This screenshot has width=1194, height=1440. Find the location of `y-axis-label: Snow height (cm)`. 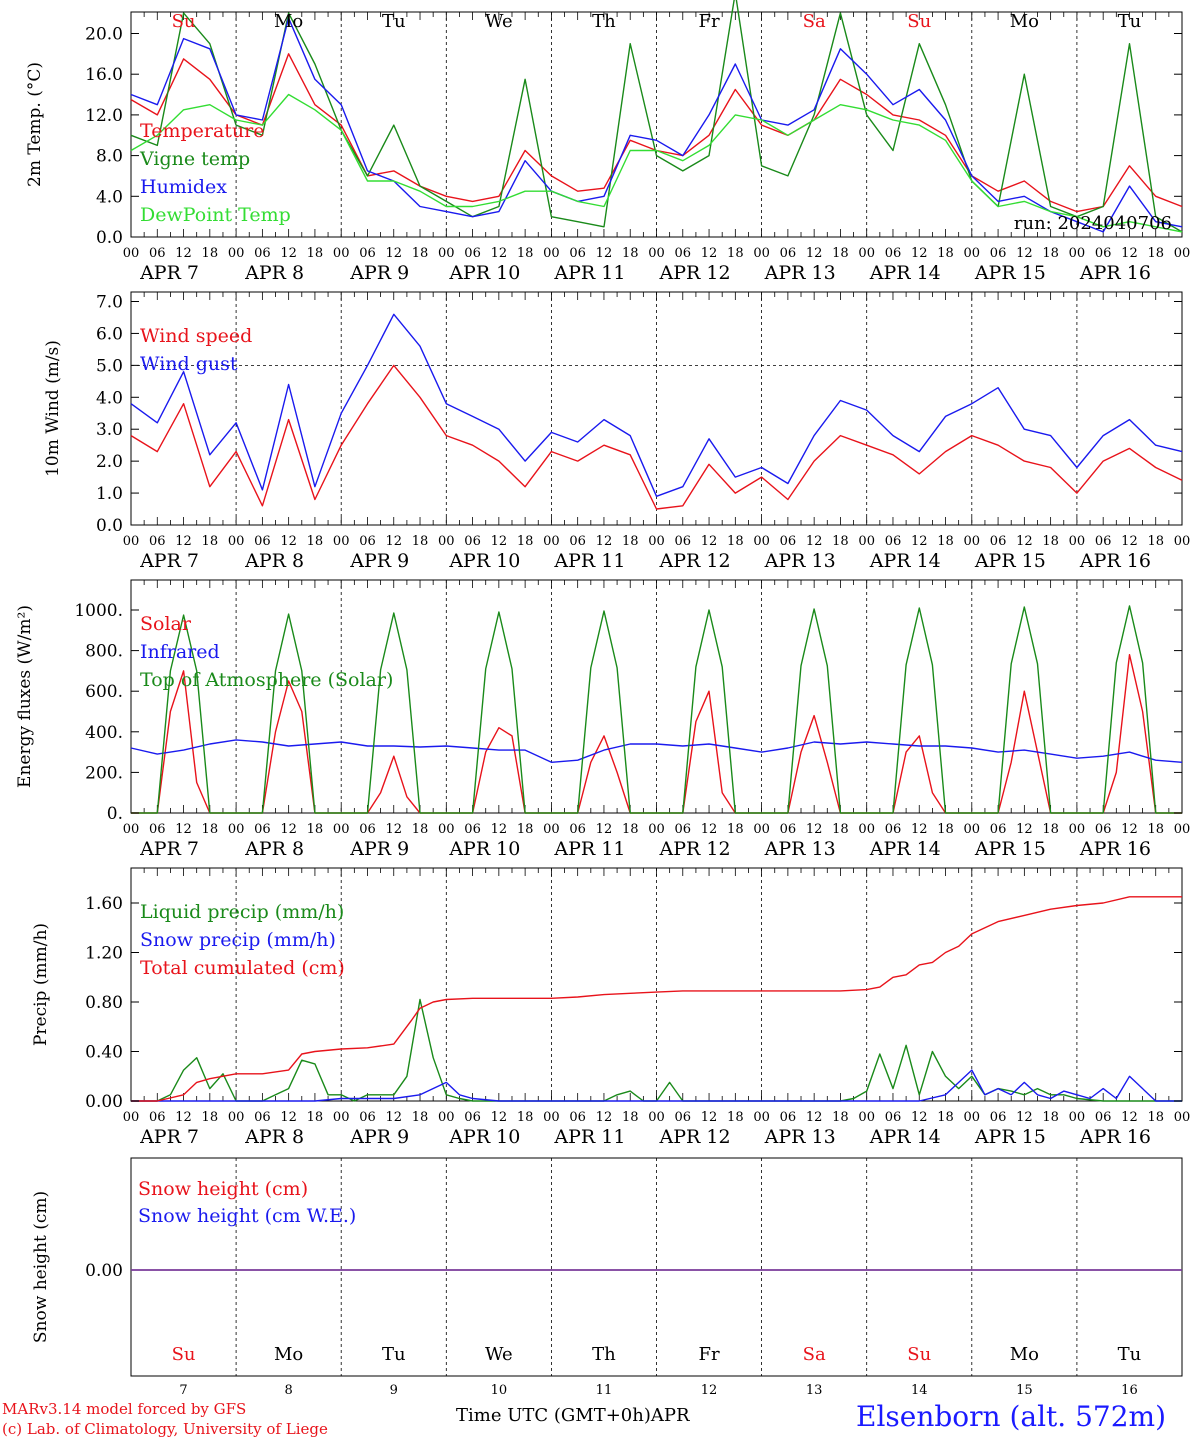

y-axis-label: Snow height (cm) is located at coordinates (41, 1267).